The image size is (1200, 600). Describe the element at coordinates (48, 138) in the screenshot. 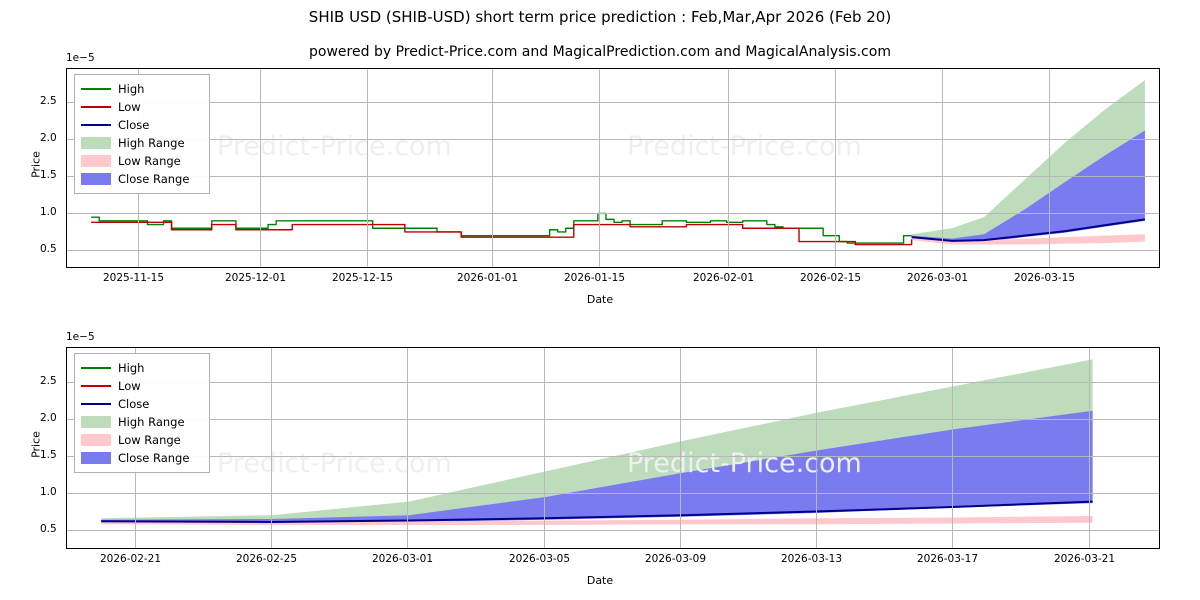

I see `top-ytick: 2.0` at that location.